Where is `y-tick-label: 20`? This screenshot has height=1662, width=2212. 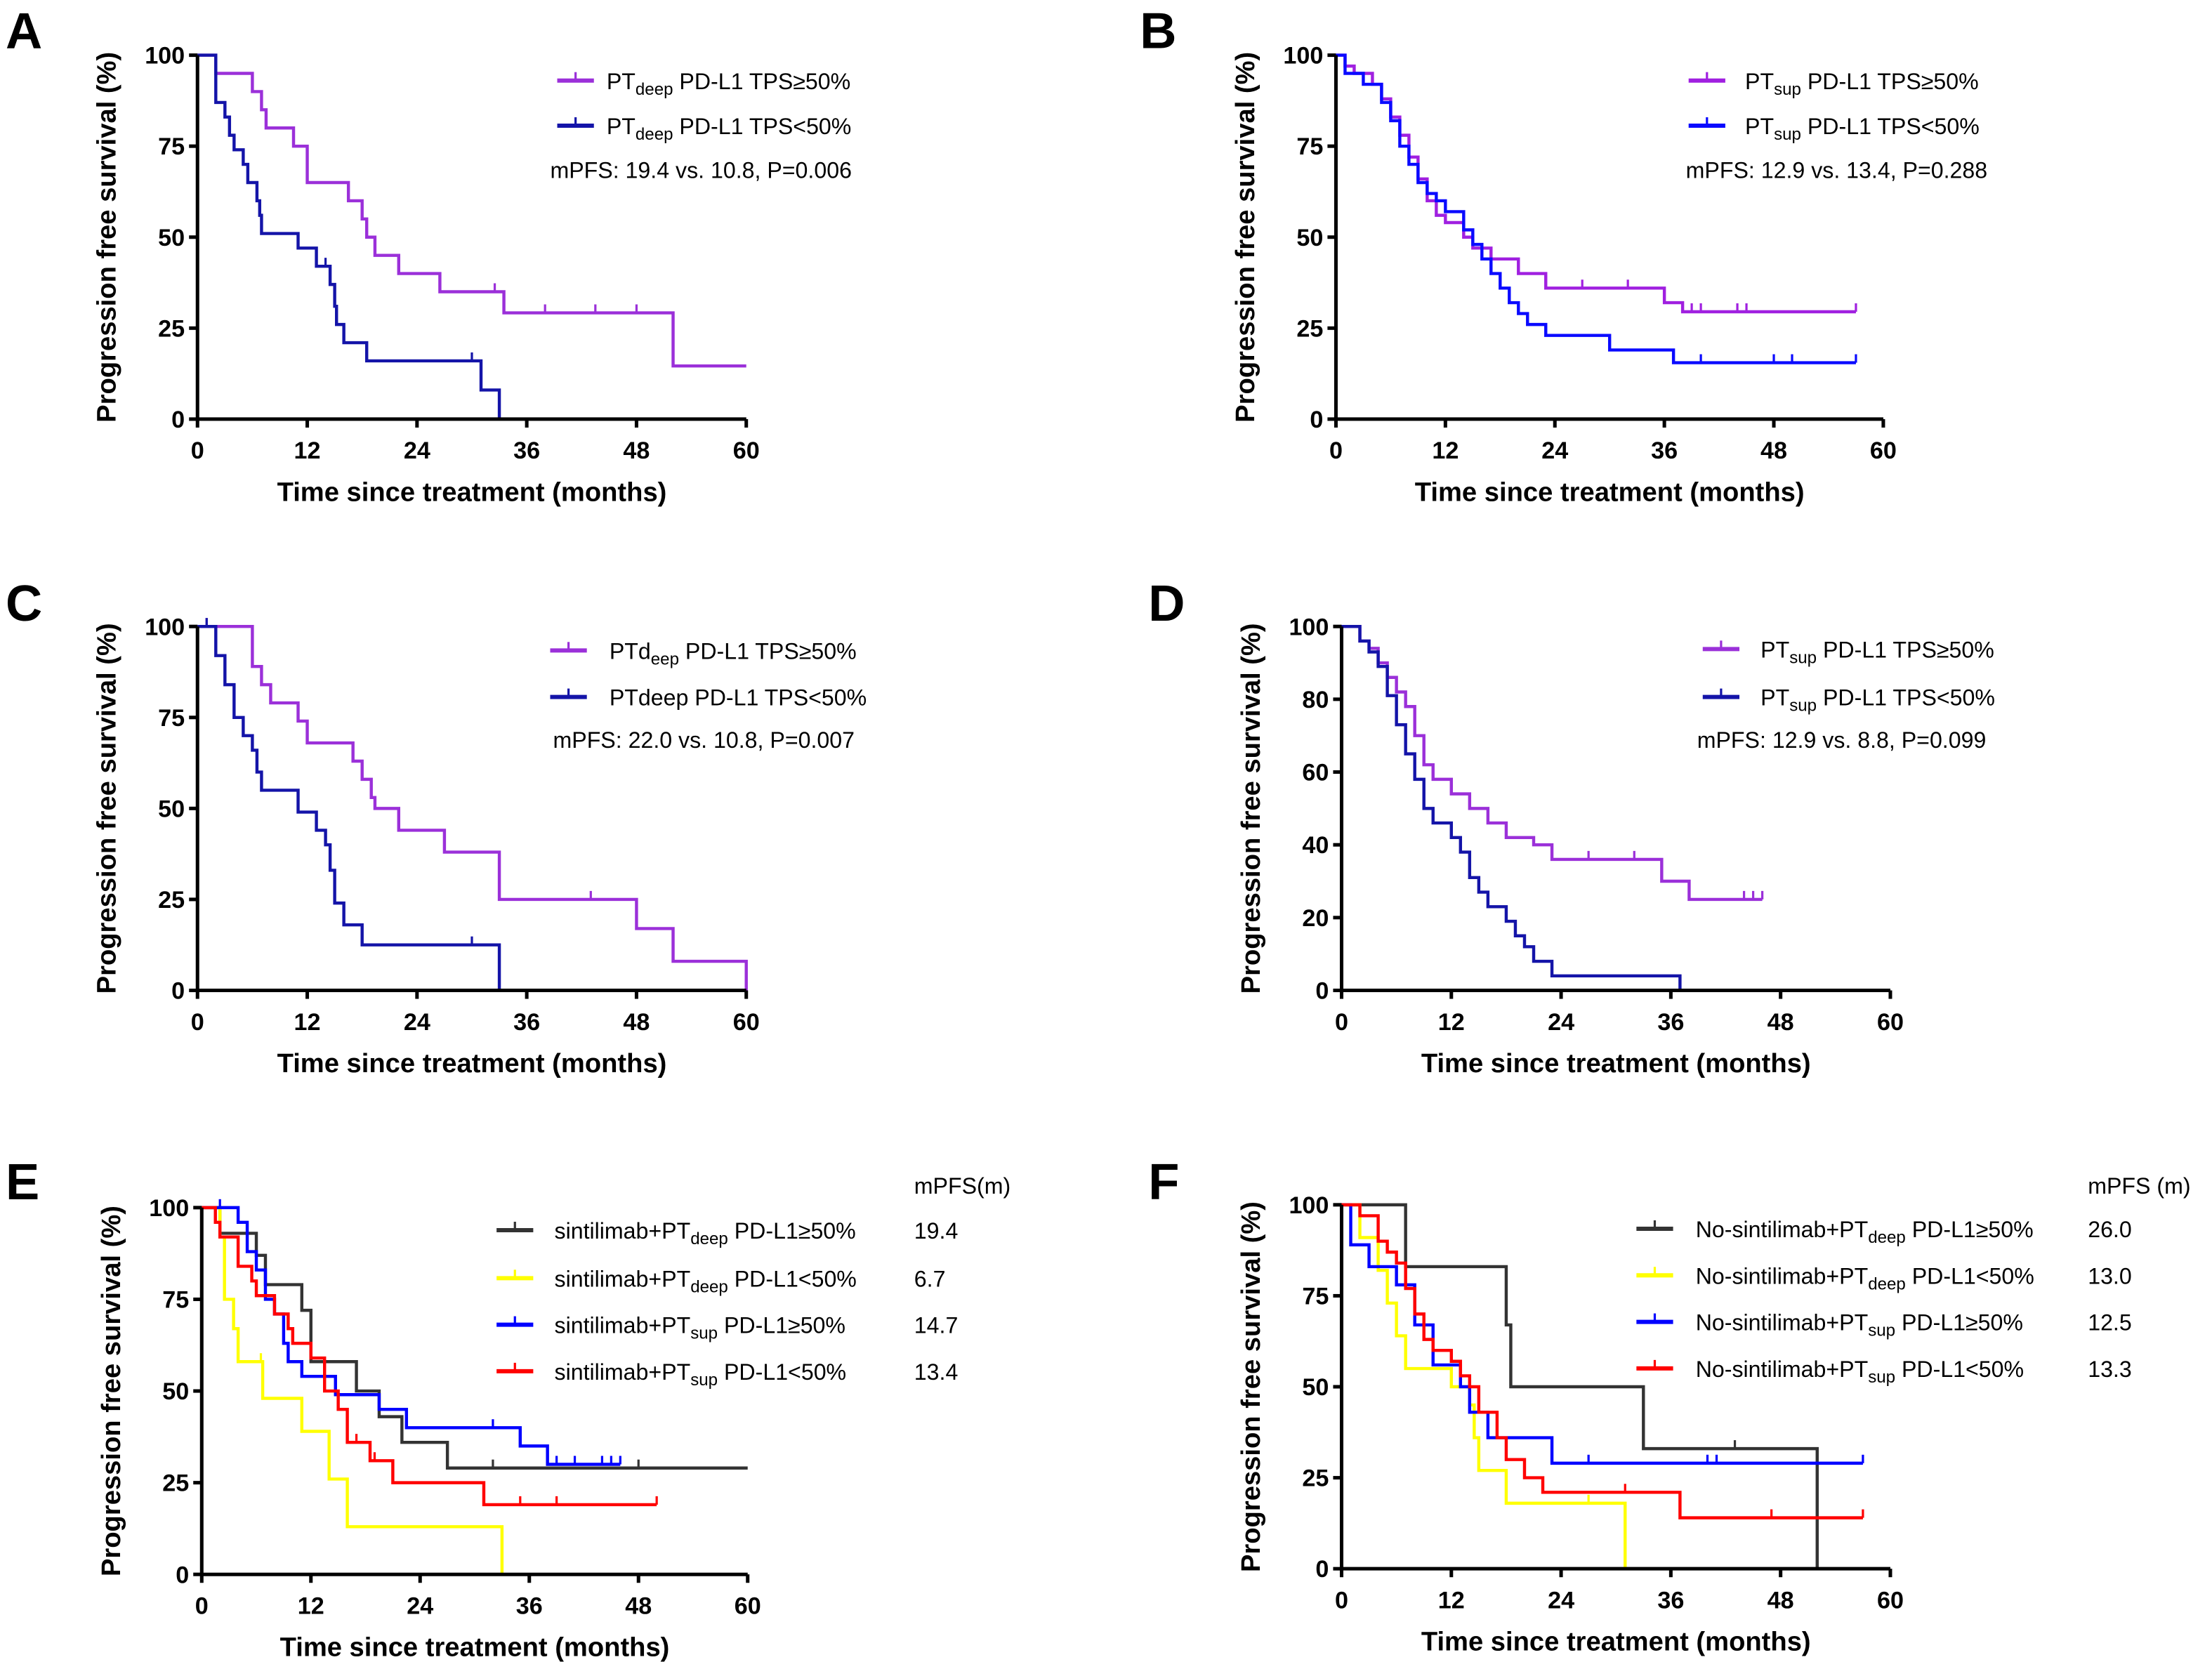 y-tick-label: 20 is located at coordinates (1315, 918).